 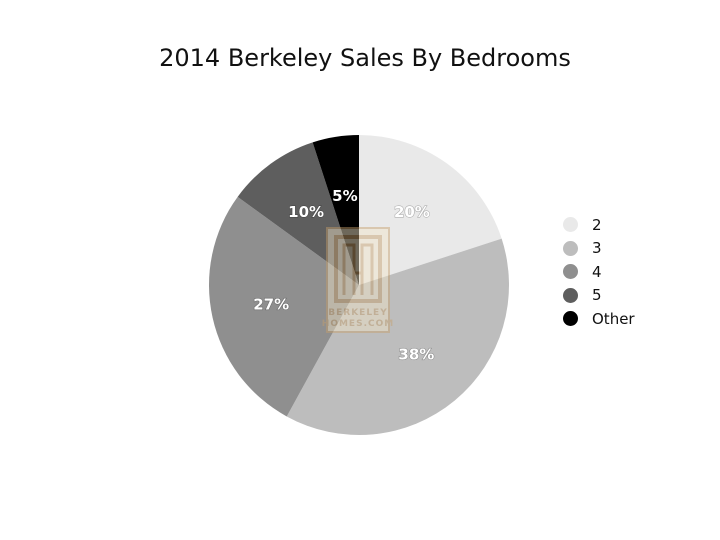 I want to click on chart-legend: 2 3 4 5 Other, so click(x=599, y=272).